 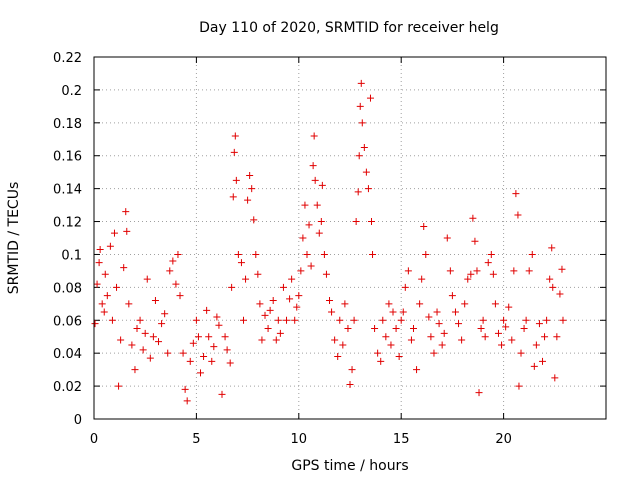 What do you see at coordinates (67, 223) in the screenshot?
I see `y-tick-label: 0.12` at bounding box center [67, 223].